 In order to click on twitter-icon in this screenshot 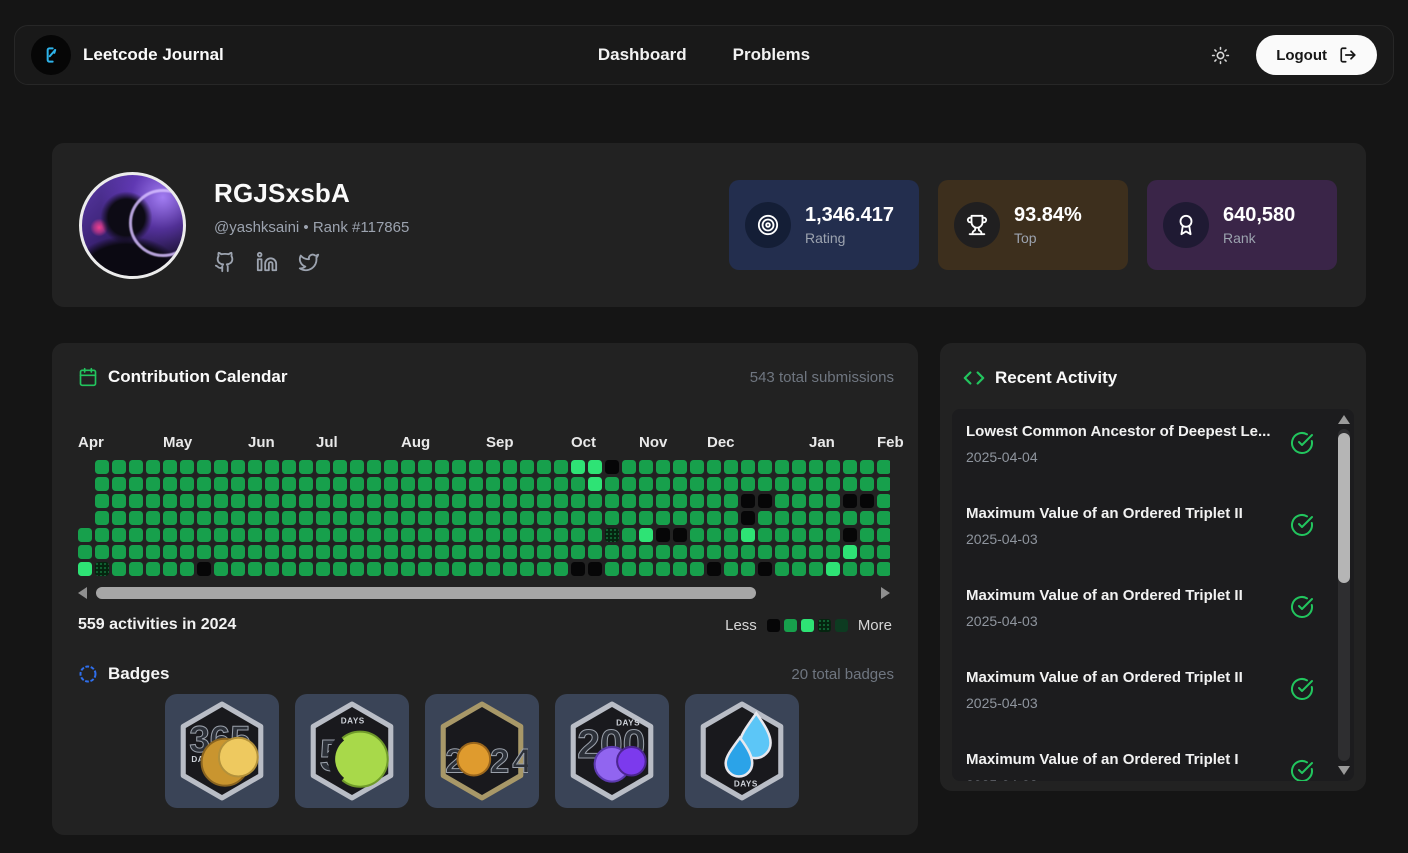, I will do `click(309, 262)`.